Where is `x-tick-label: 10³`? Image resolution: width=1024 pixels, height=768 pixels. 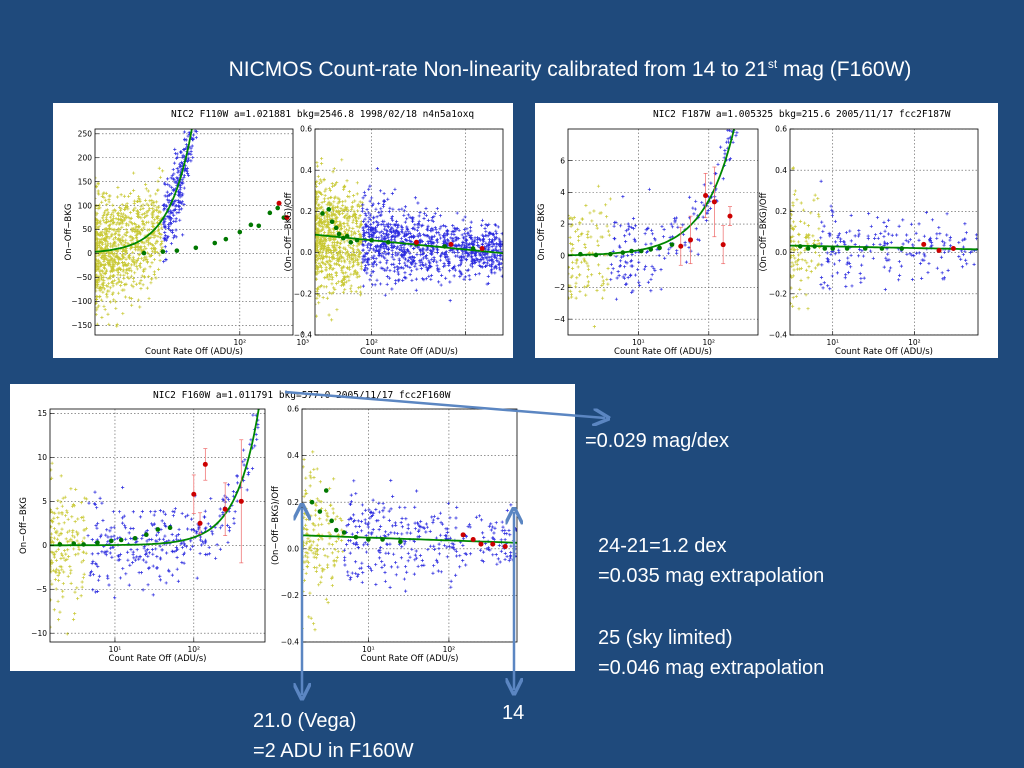
x-tick-label: 10³ is located at coordinates (302, 342).